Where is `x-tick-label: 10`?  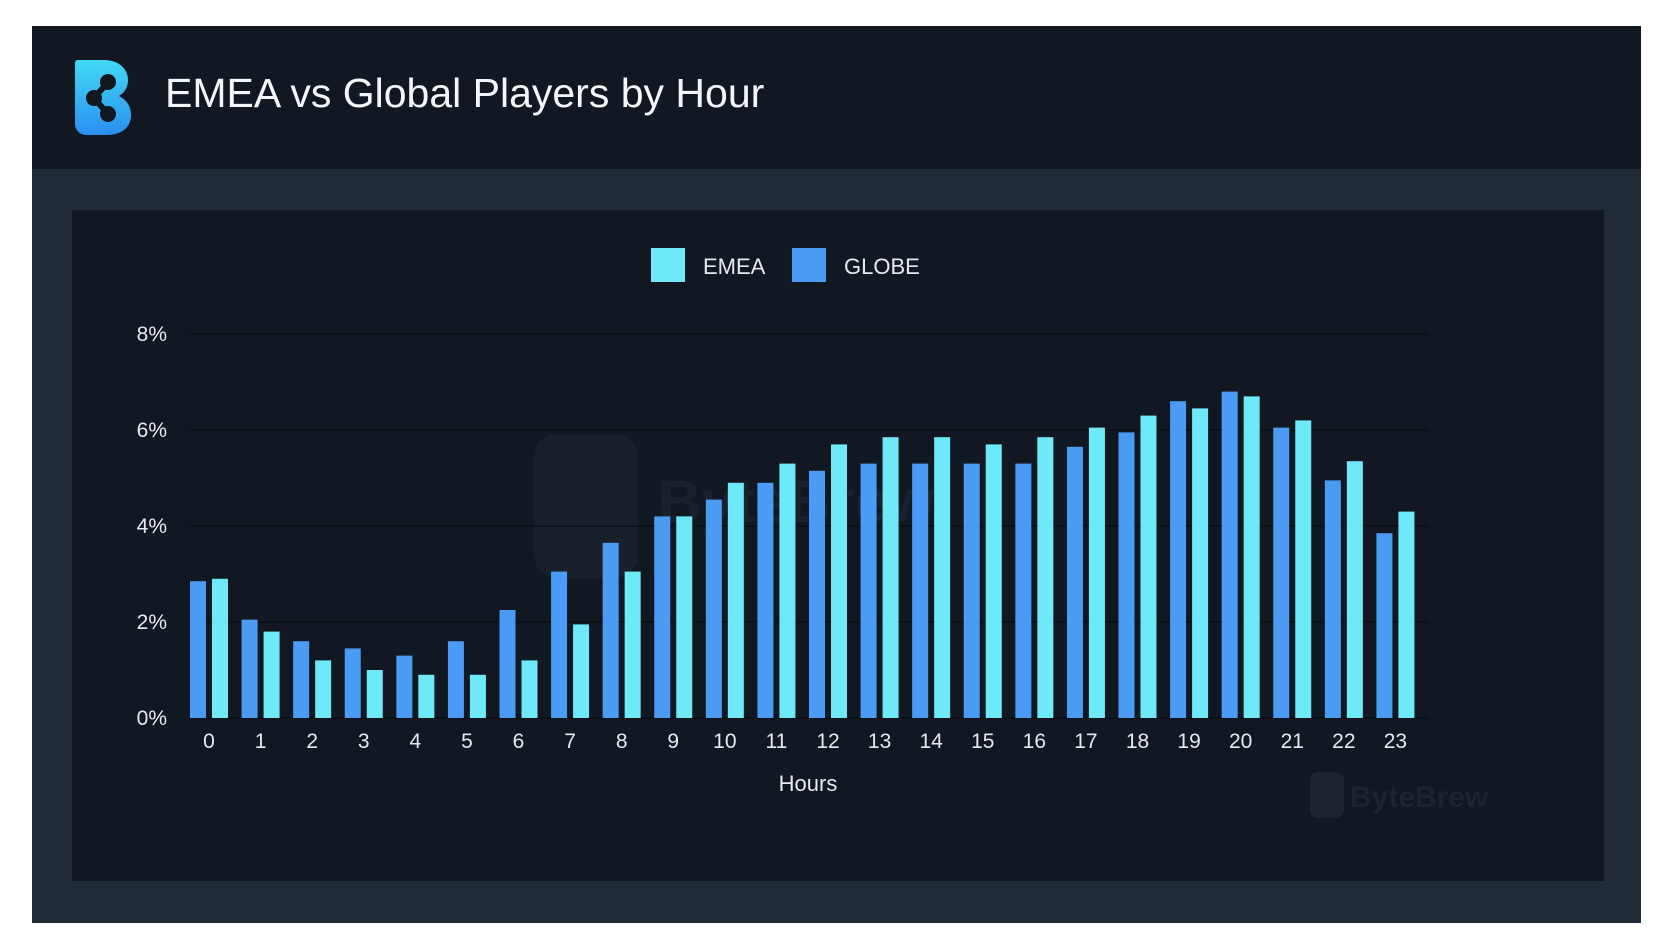
x-tick-label: 10 is located at coordinates (724, 741).